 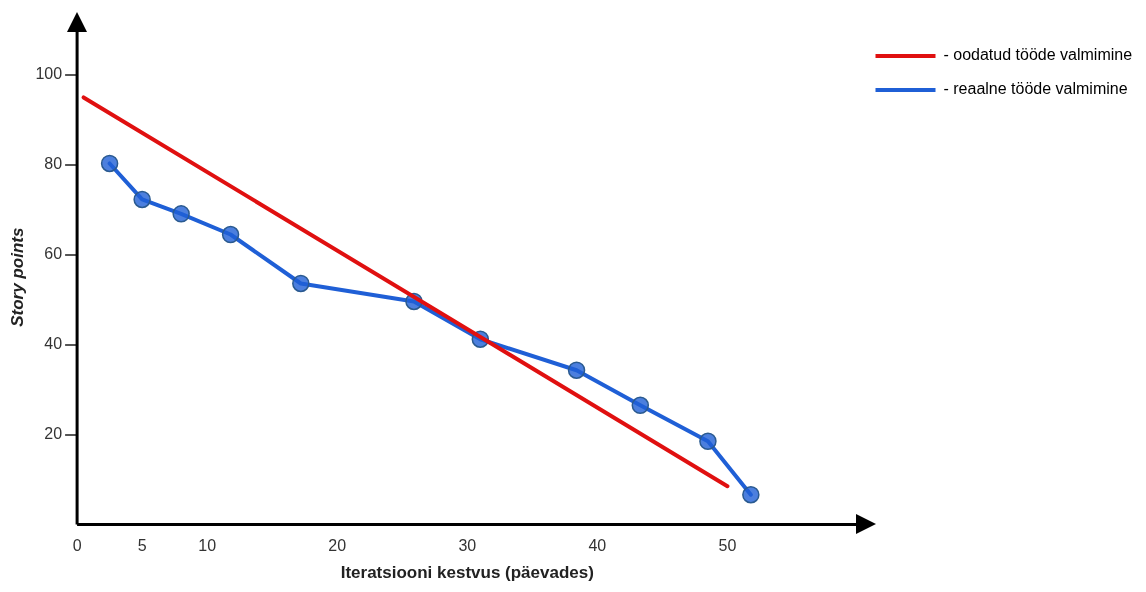 What do you see at coordinates (597, 546) in the screenshot?
I see `x-tick-label: 40` at bounding box center [597, 546].